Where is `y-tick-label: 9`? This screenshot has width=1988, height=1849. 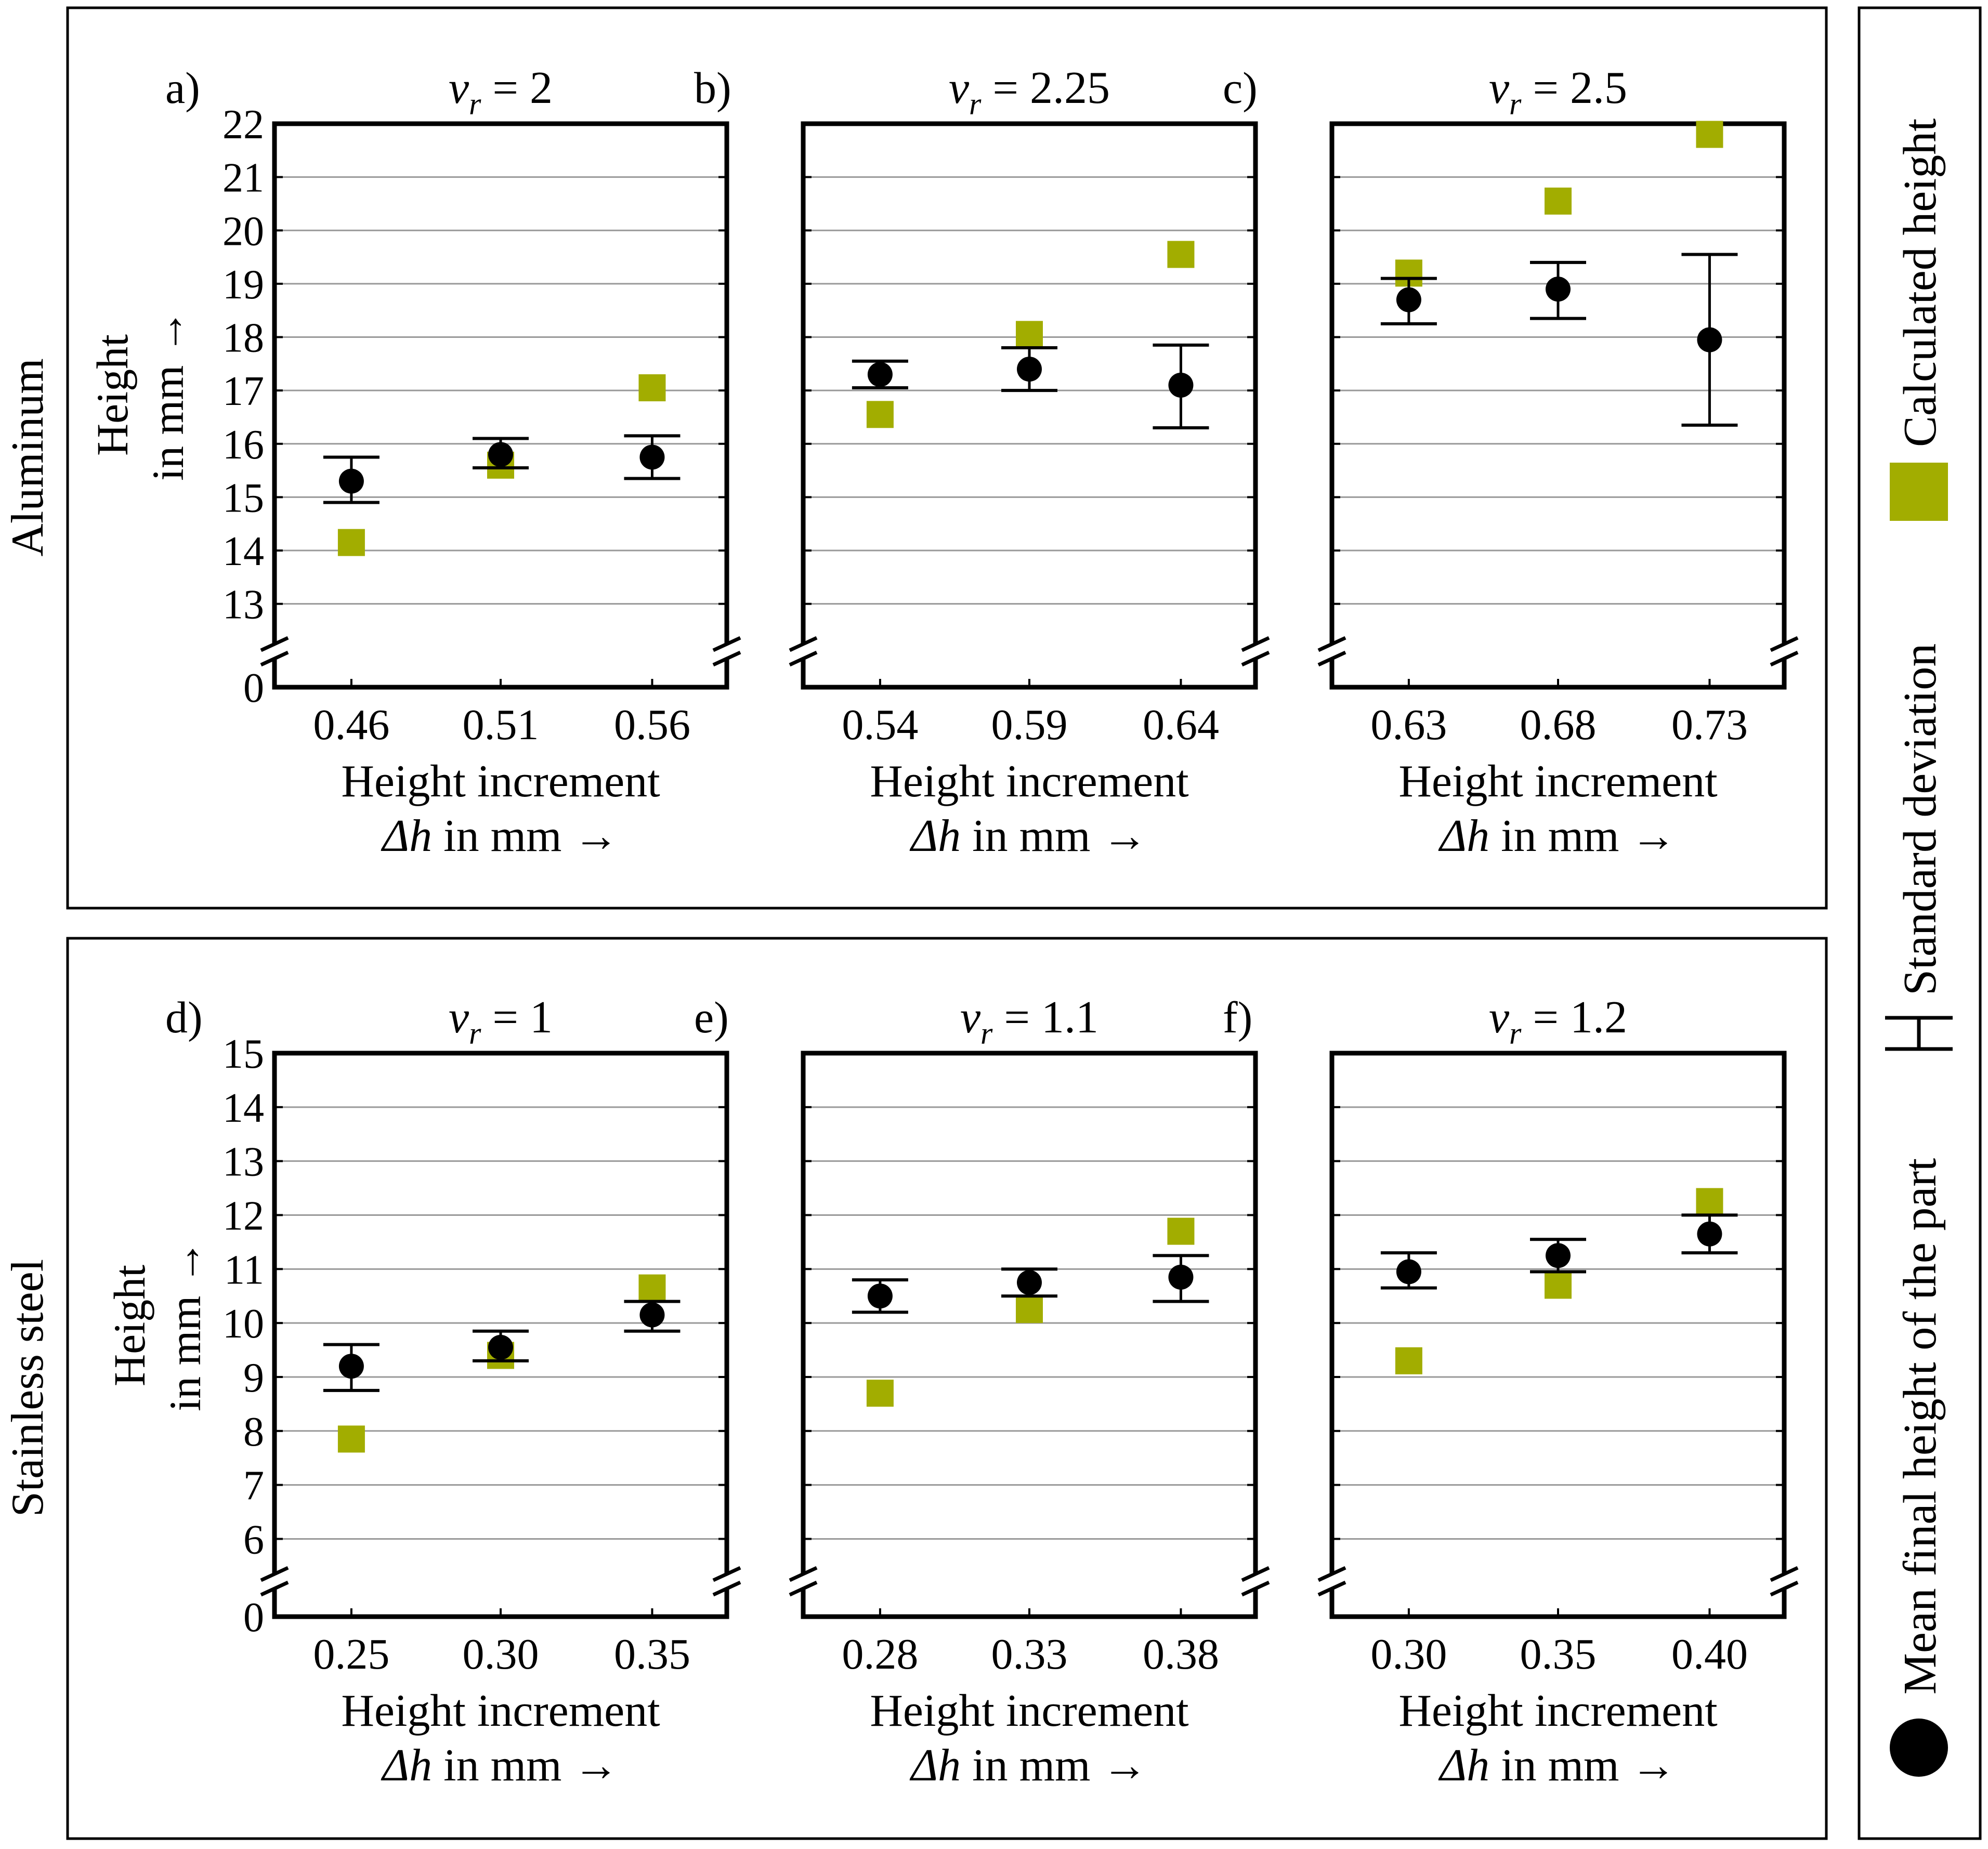
y-tick-label: 9 is located at coordinates (253, 1378).